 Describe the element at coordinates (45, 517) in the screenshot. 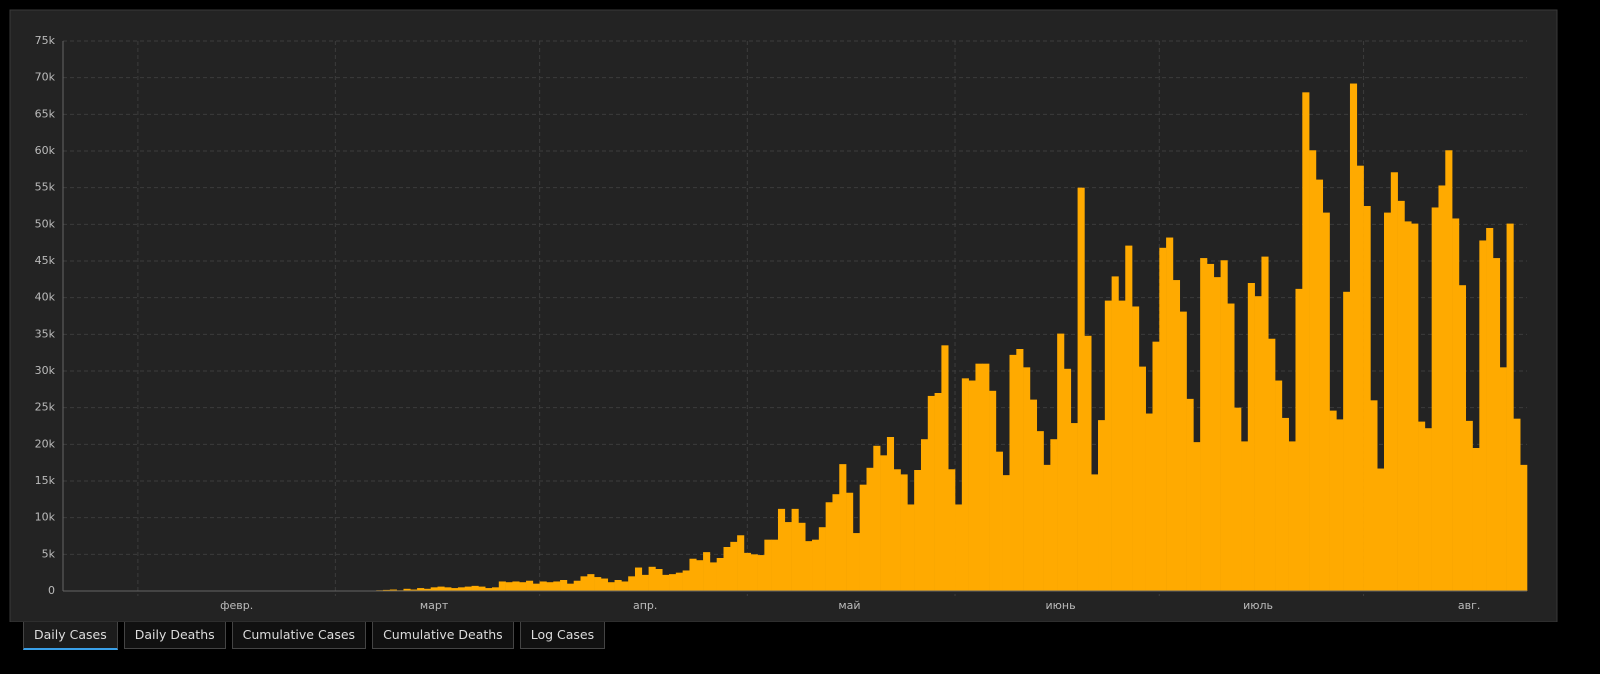

I see `y-tick-label: 10k` at that location.